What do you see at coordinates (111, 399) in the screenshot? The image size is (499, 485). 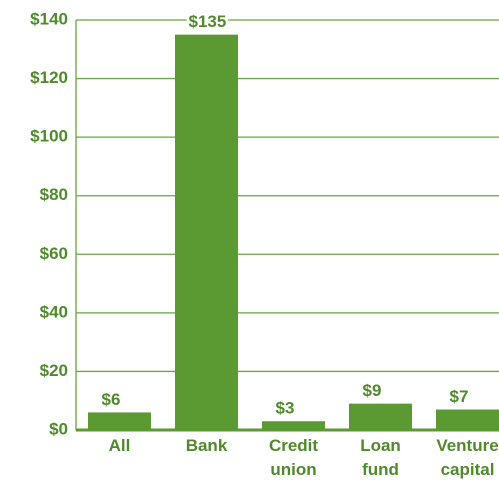 I see `value-label: $6` at bounding box center [111, 399].